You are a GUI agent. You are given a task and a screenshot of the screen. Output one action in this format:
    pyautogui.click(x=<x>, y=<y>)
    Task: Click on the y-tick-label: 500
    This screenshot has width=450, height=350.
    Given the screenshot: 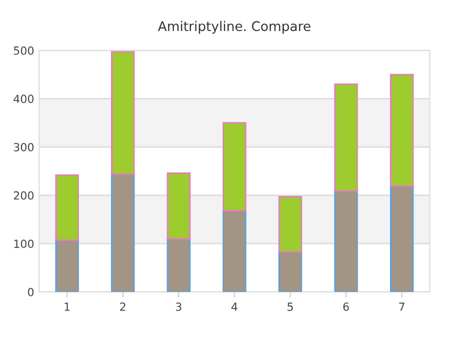 What is the action you would take?
    pyautogui.click(x=24, y=50)
    